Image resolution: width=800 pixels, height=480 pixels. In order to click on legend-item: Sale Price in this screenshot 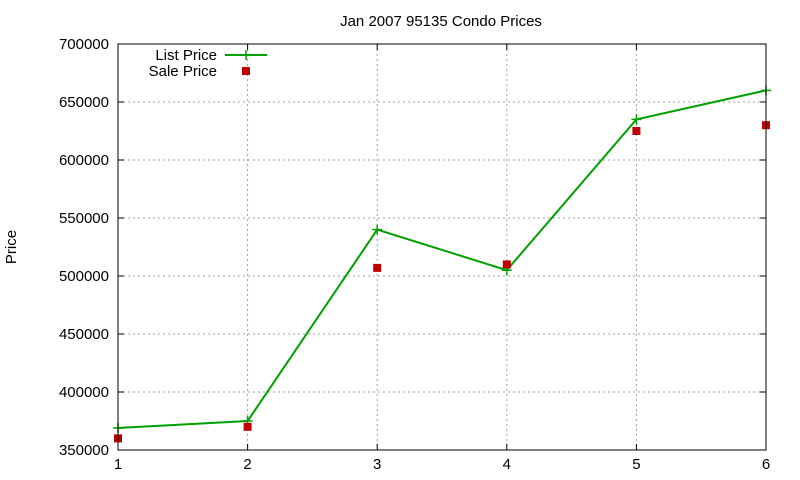, I will do `click(199, 71)`.